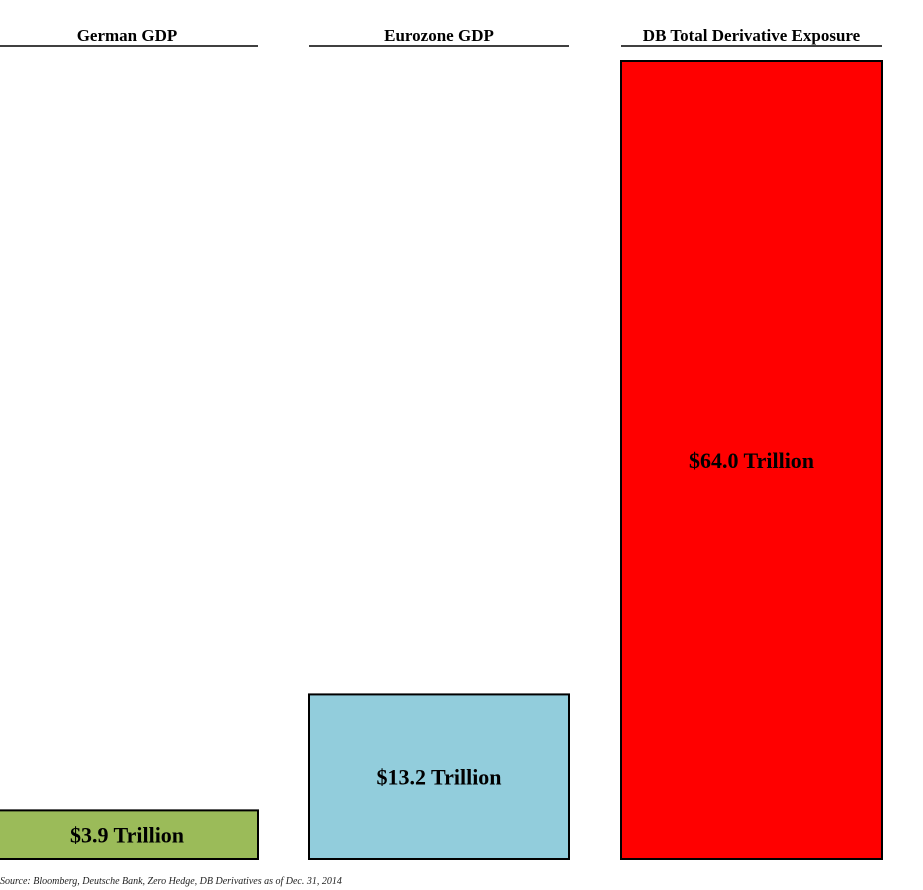 The height and width of the screenshot is (890, 923). What do you see at coordinates (127, 835) in the screenshot?
I see `data-label-german-gdp: $3.9 Trillion` at bounding box center [127, 835].